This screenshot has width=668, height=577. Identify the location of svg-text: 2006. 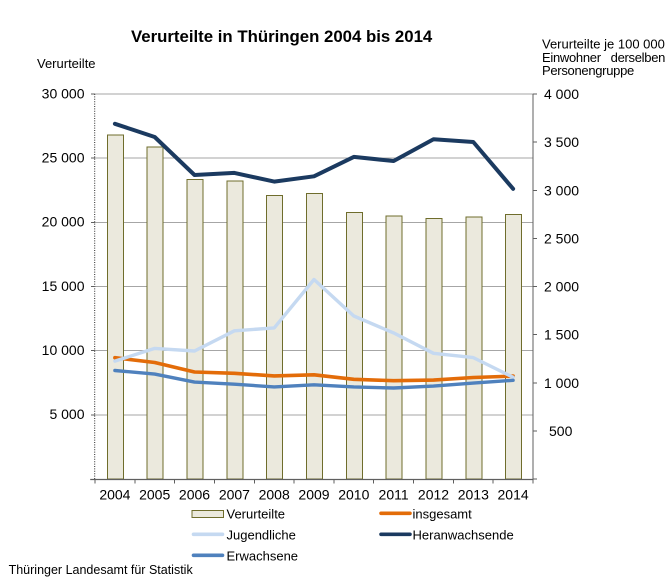
(194, 495).